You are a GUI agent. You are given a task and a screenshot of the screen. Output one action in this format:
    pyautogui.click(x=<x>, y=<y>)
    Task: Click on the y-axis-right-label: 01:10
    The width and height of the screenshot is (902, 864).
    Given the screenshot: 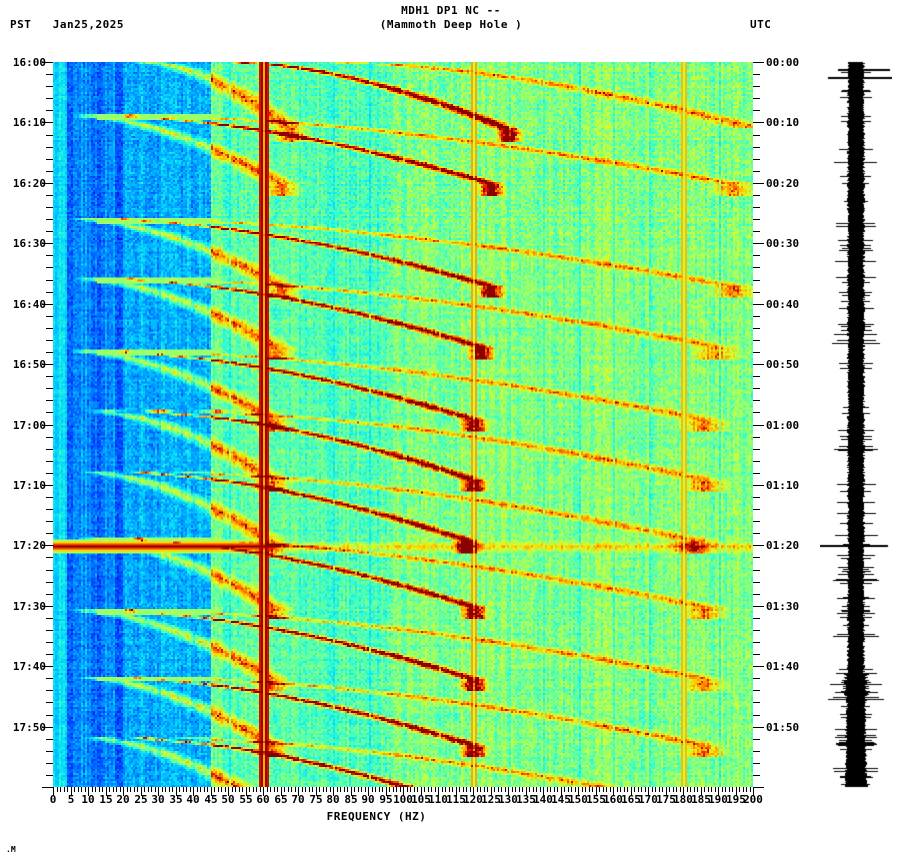 What is the action you would take?
    pyautogui.click(x=783, y=485)
    